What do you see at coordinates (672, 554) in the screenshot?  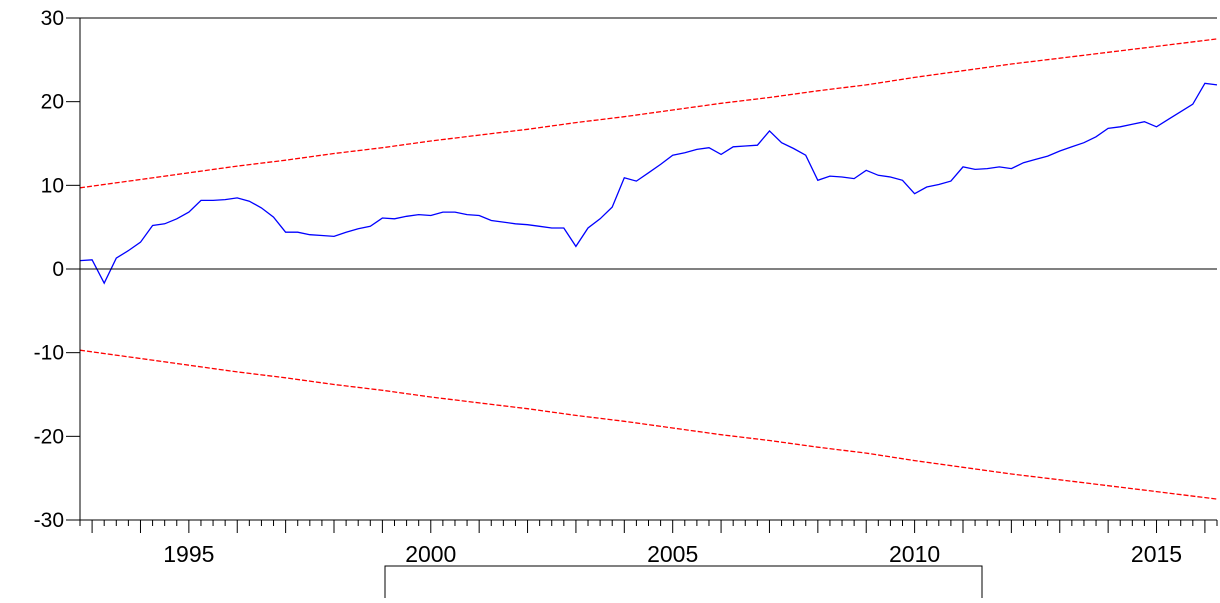 I see `x-tick-label: 2005` at bounding box center [672, 554].